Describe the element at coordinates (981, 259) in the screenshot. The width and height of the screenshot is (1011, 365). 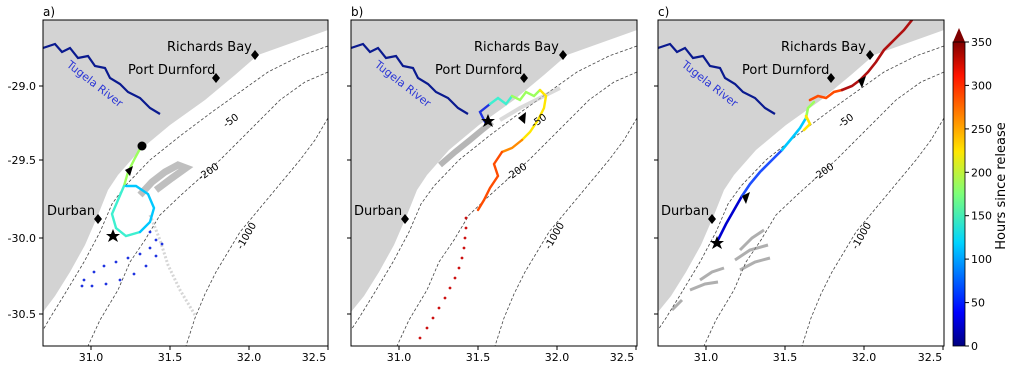
I see `colorbar-tick-label: 100` at that location.